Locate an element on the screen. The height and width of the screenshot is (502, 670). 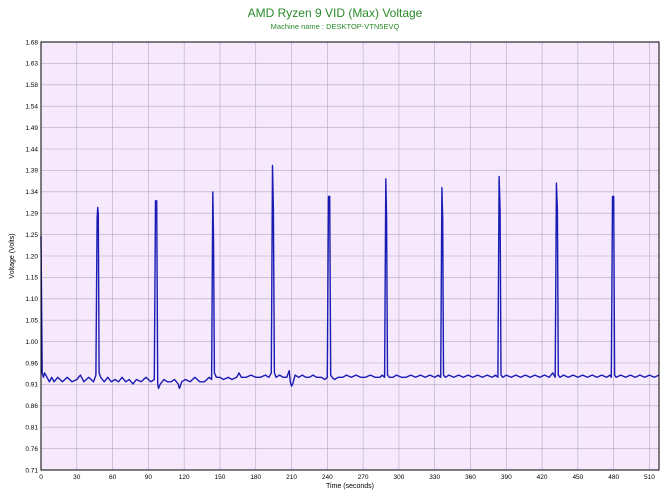
x-tick-label: 90 is located at coordinates (149, 477).